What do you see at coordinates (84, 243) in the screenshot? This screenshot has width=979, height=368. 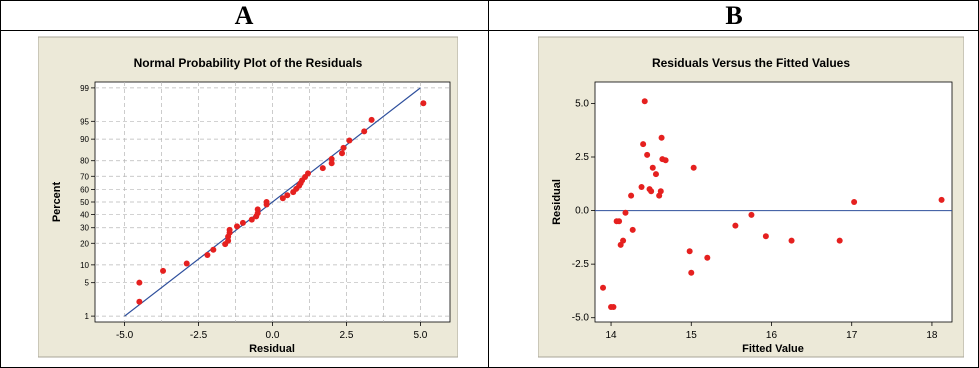 I see `y-tick-label: 20` at bounding box center [84, 243].